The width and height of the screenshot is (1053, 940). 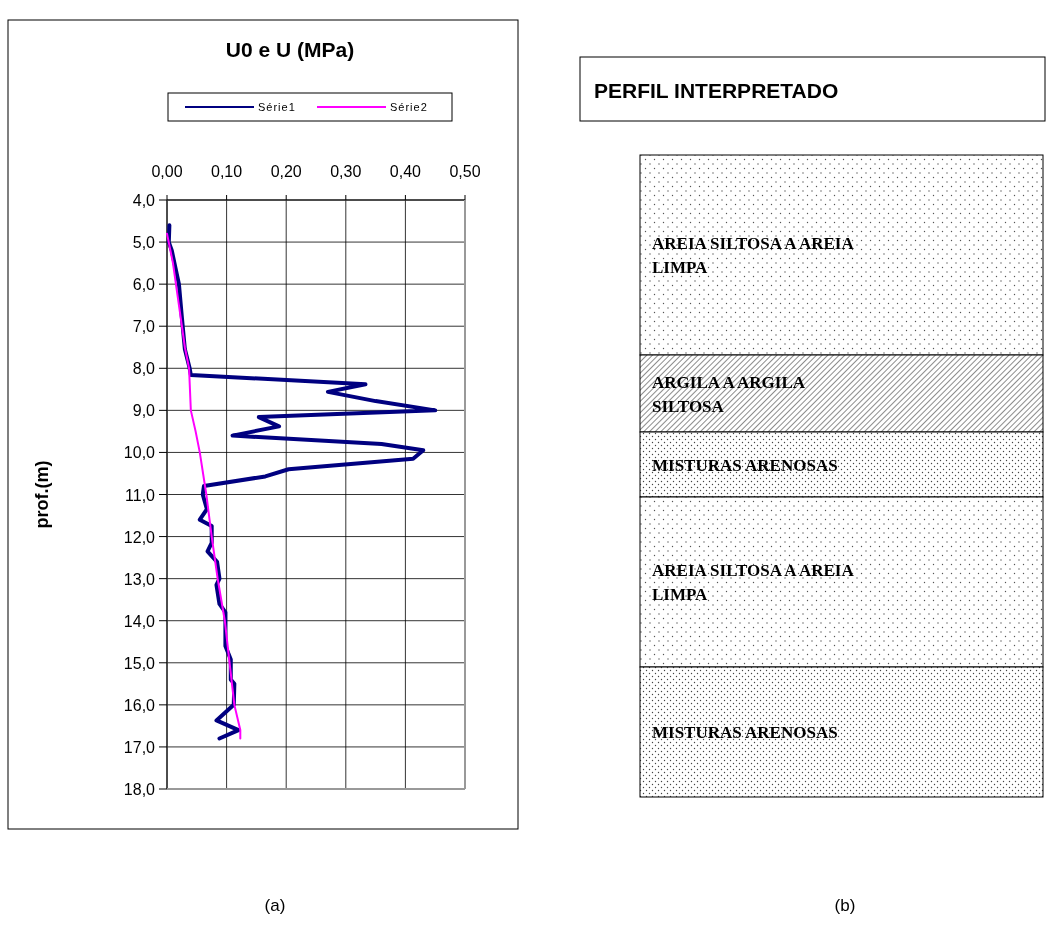 What do you see at coordinates (405, 171) in the screenshot?
I see `x-tick-label: 0,40` at bounding box center [405, 171].